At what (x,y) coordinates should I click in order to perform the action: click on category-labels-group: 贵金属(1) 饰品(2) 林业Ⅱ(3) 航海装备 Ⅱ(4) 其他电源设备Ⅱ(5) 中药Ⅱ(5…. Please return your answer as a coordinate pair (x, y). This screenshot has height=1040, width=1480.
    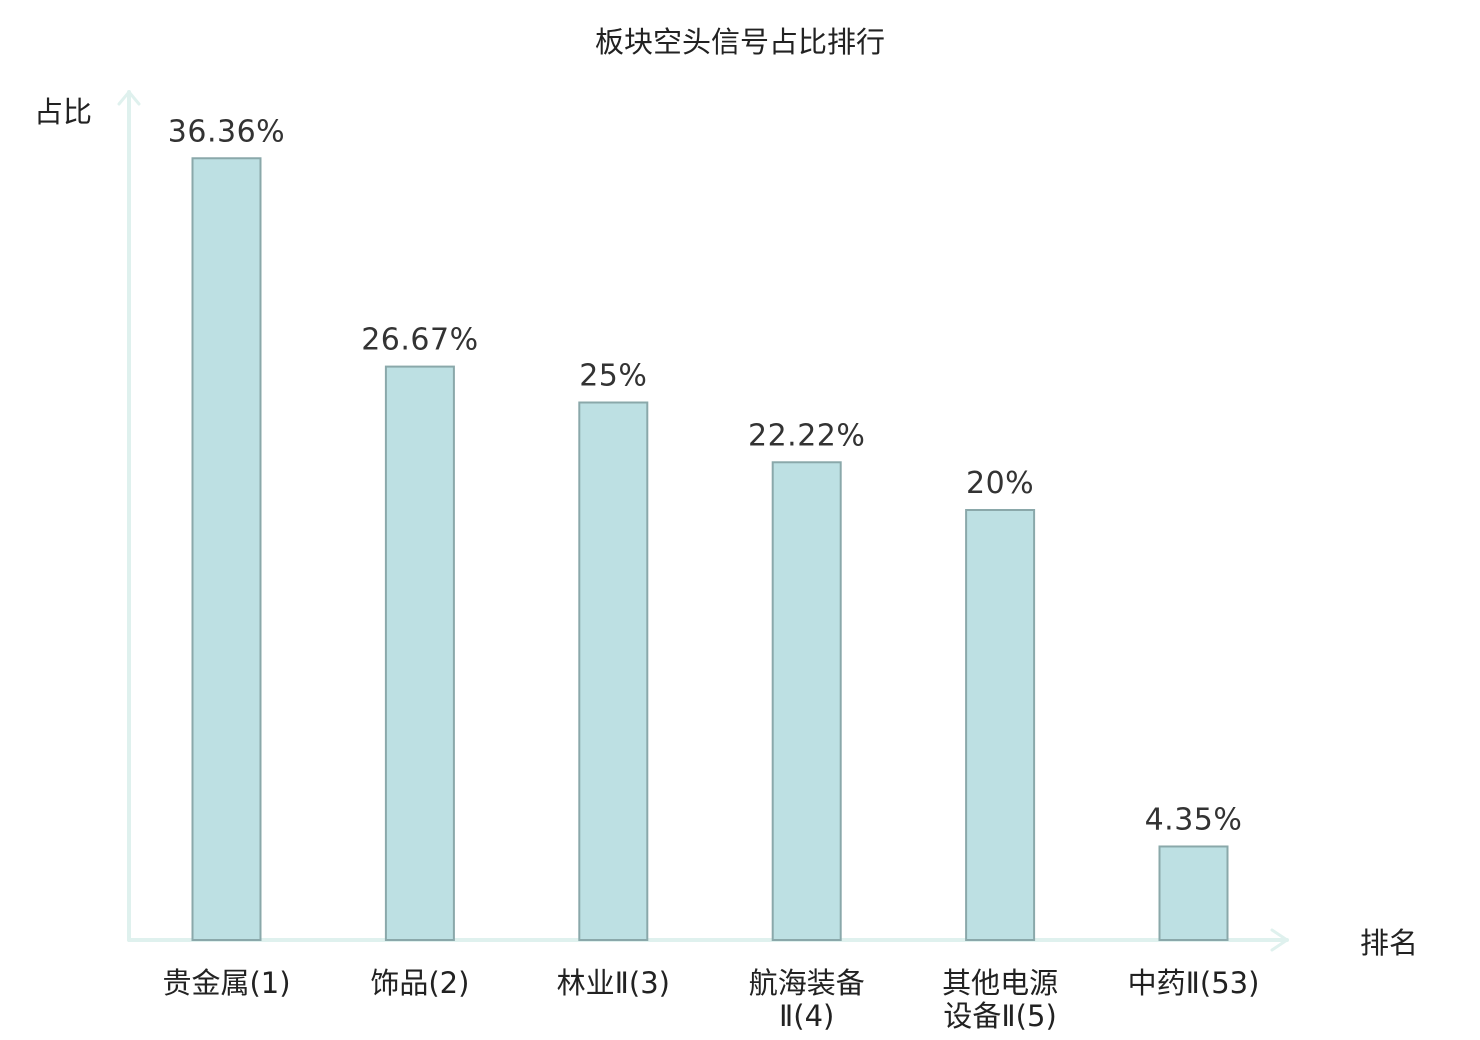
    Looking at the image, I should click on (710, 999).